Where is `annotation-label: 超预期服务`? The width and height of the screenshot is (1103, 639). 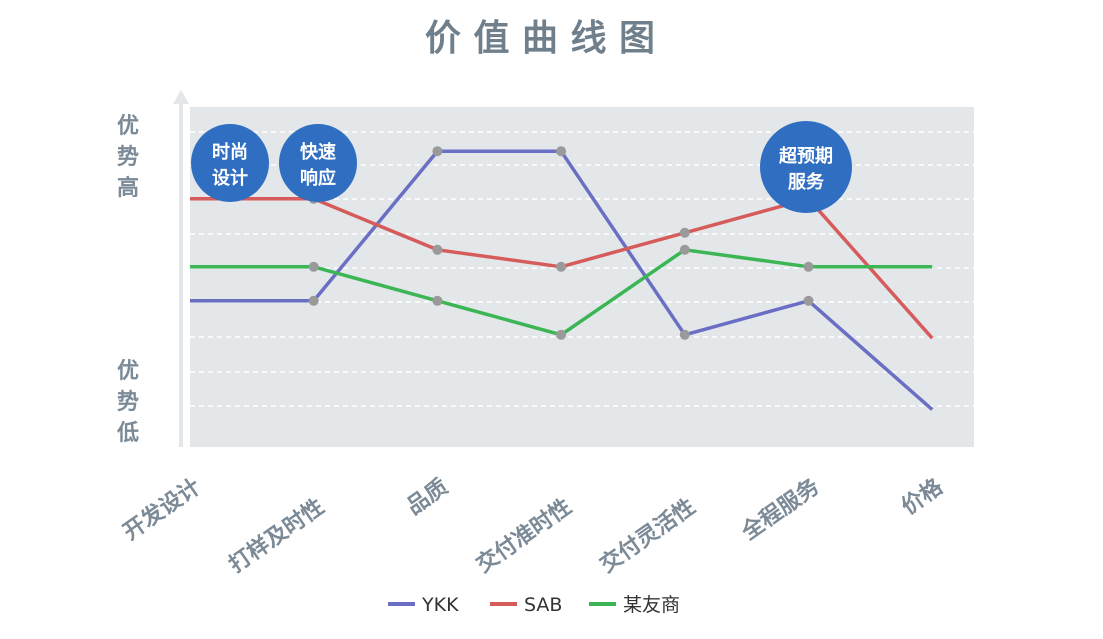
annotation-label: 超预期服务 is located at coordinates (806, 169).